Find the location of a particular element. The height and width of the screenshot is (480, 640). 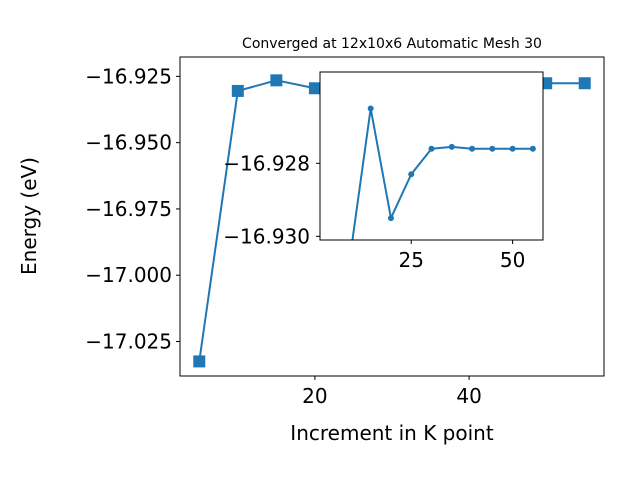

inset-ticks: 25 50 −16.930 −16.928 is located at coordinates (374, 211).